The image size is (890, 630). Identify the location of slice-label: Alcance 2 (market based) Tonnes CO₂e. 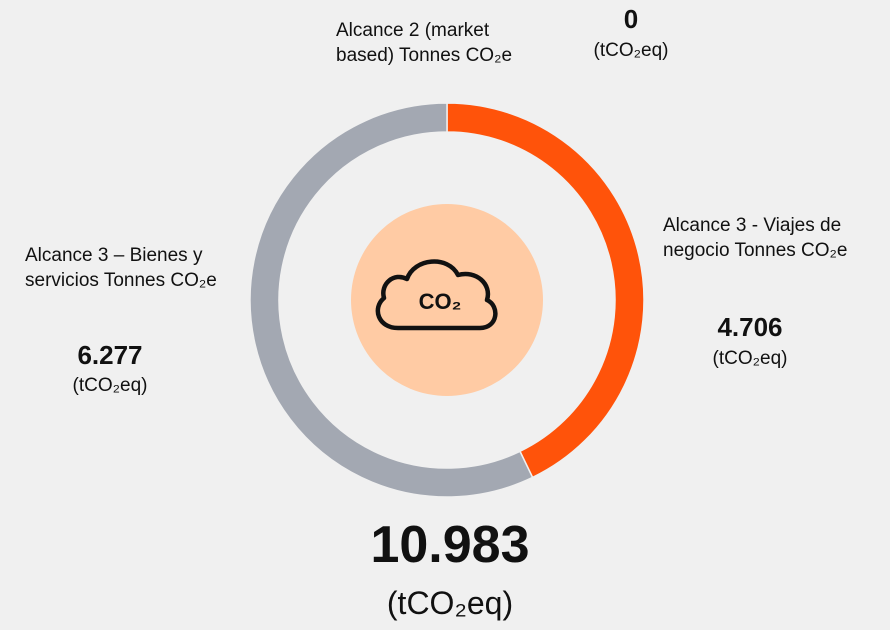
(424, 43).